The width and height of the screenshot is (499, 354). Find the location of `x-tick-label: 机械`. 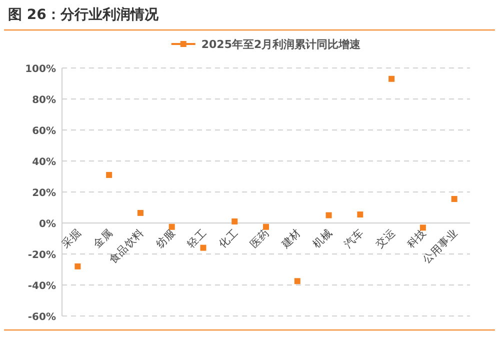

x-tick-label: 机械 is located at coordinates (322, 238).